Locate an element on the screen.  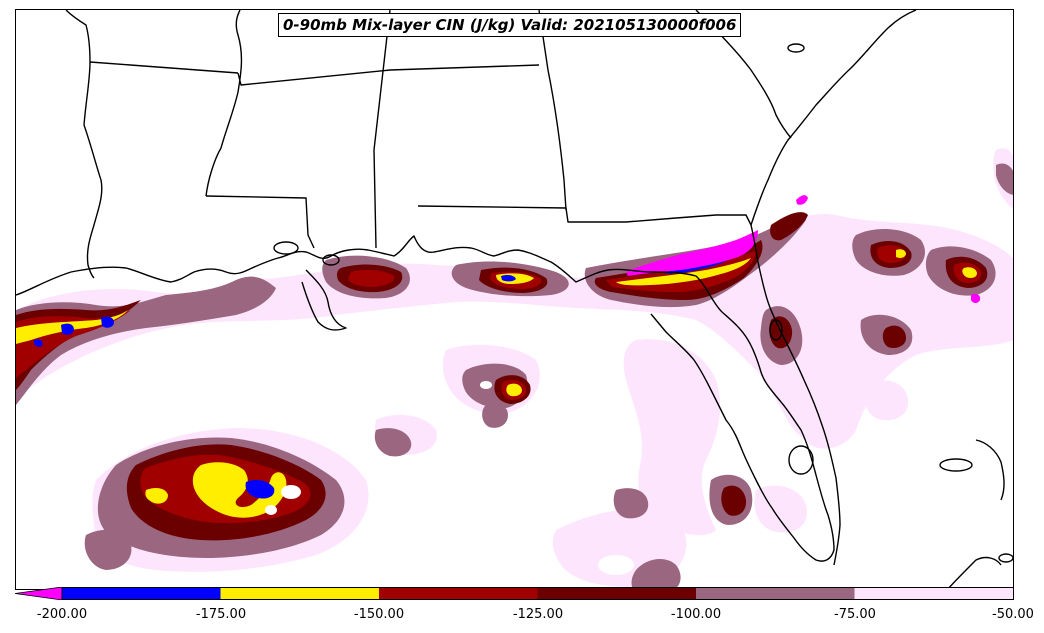
colorbar is located at coordinates (514, 593).